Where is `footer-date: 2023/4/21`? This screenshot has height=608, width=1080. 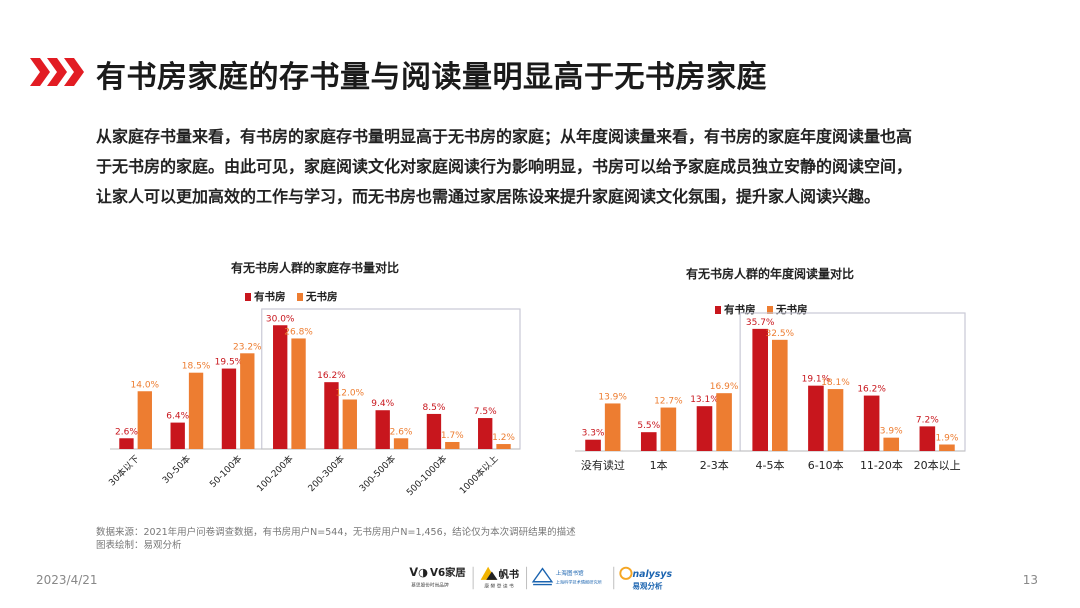 footer-date: 2023/4/21 is located at coordinates (67, 580).